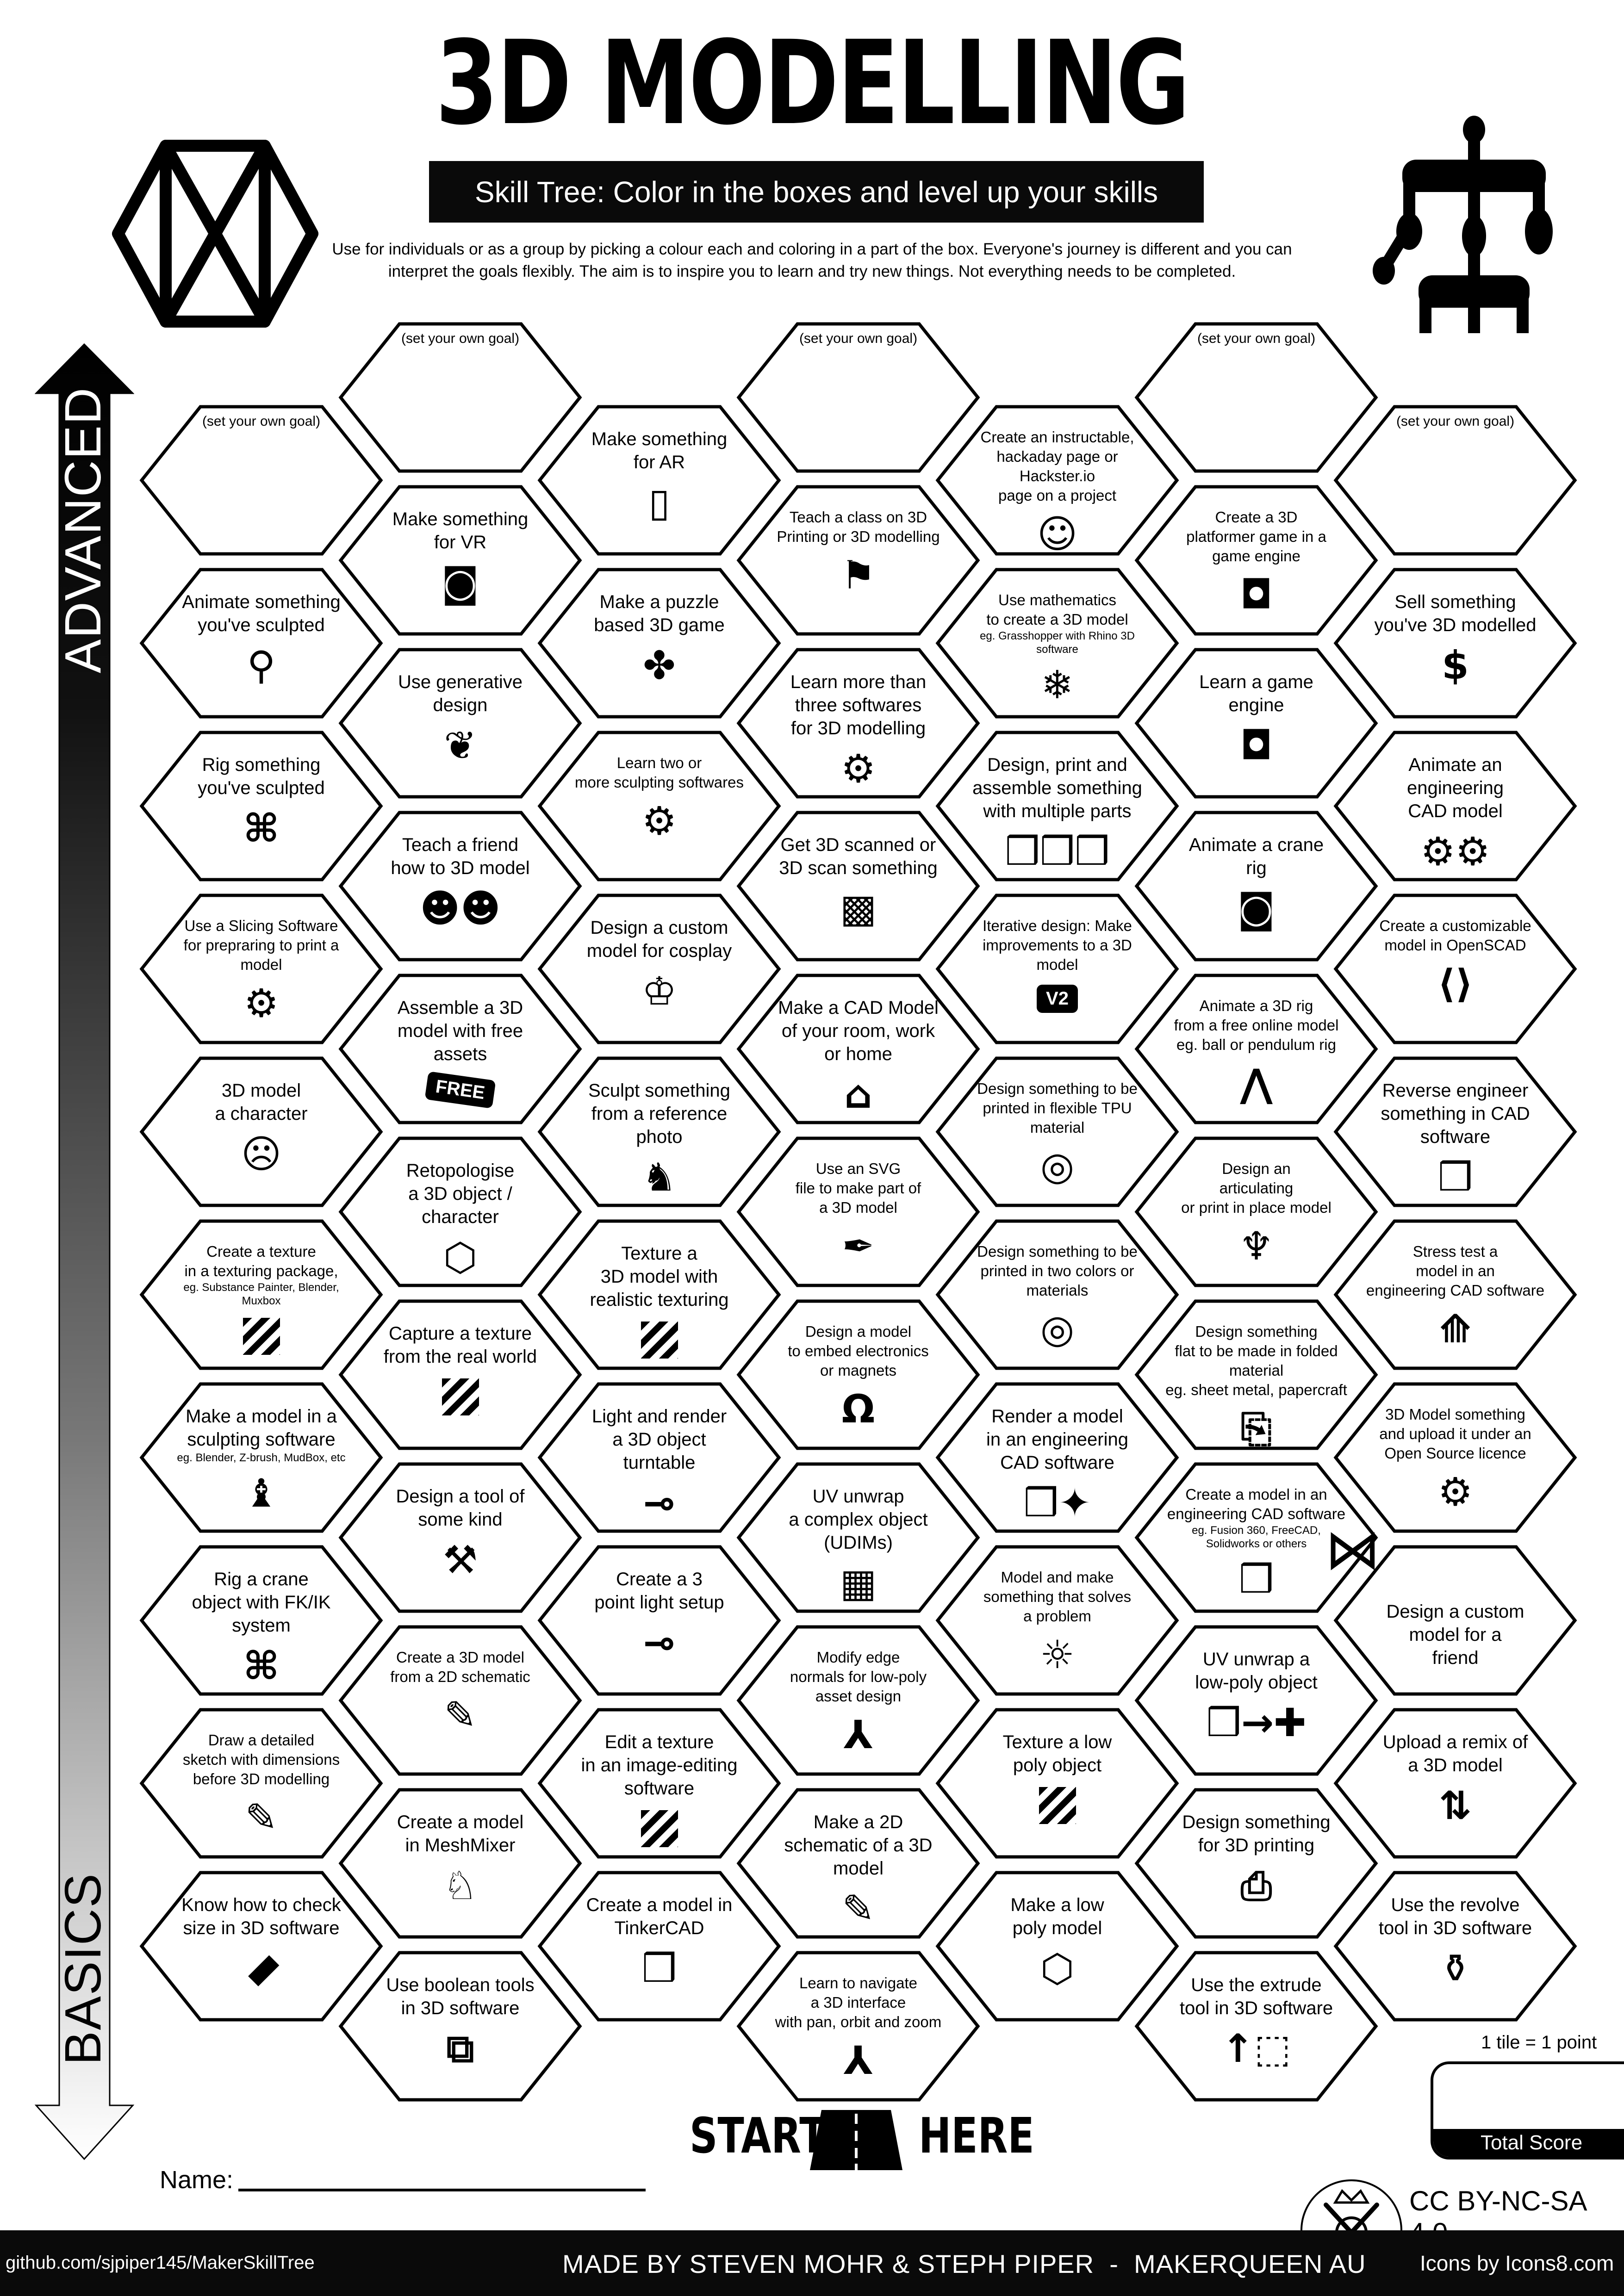 The height and width of the screenshot is (2296, 1624). I want to click on cube-sparkle-icon: ❒✦, so click(1057, 1503).